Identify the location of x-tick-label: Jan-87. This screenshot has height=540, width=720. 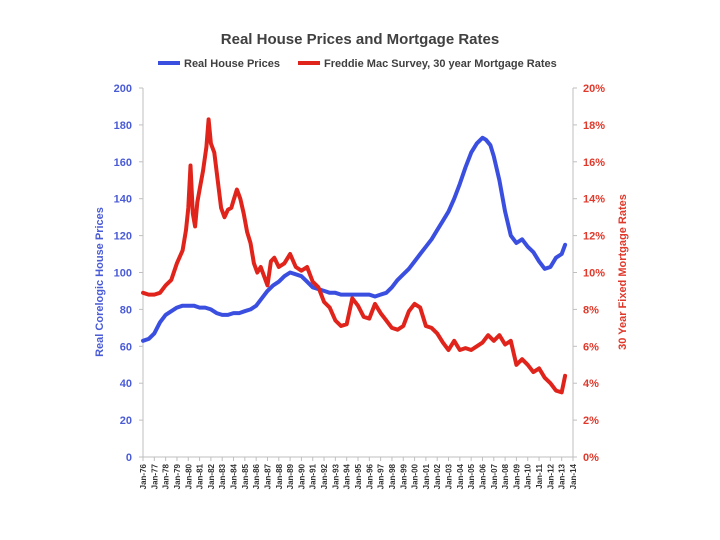
(267, 476).